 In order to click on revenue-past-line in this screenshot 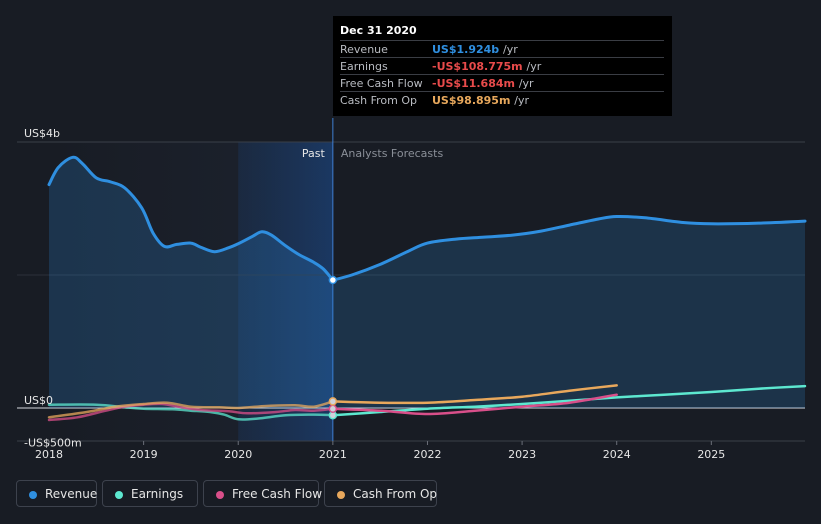, I will do `click(191, 218)`.